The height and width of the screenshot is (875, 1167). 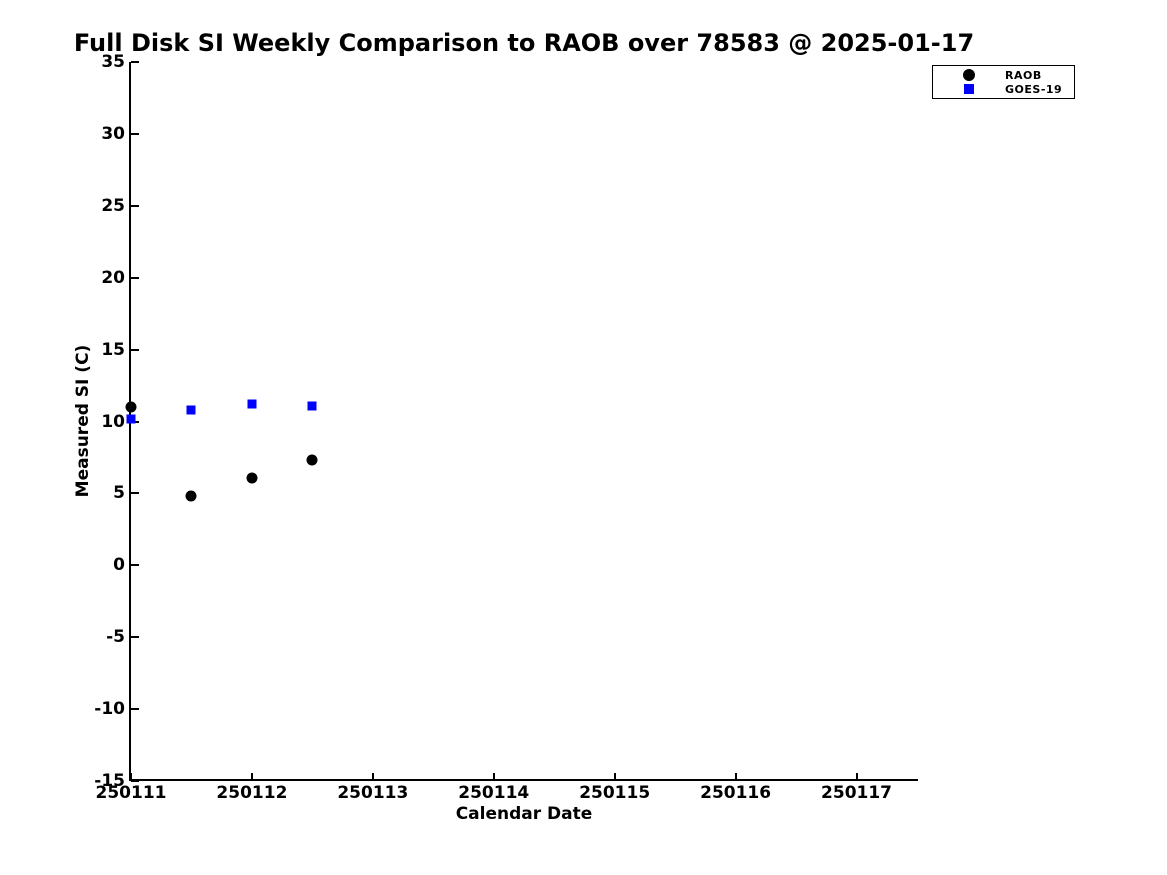 What do you see at coordinates (494, 793) in the screenshot?
I see `x-tick-label: 250114` at bounding box center [494, 793].